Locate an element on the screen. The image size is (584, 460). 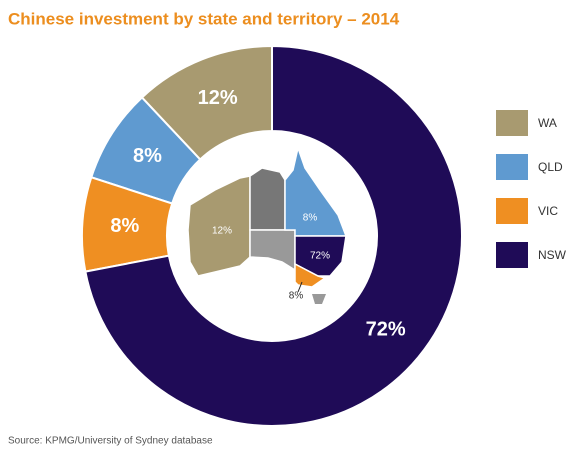
map-qld is located at coordinates (316, 191).